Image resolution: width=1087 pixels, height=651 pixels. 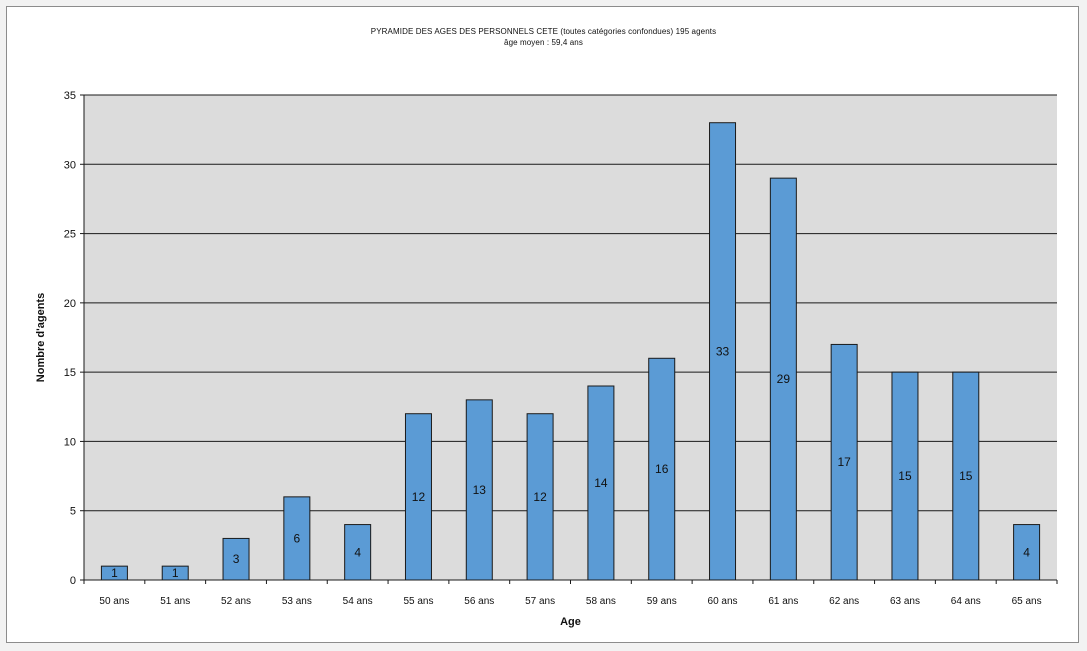 What do you see at coordinates (73, 512) in the screenshot?
I see `y-tick-label: 5` at bounding box center [73, 512].